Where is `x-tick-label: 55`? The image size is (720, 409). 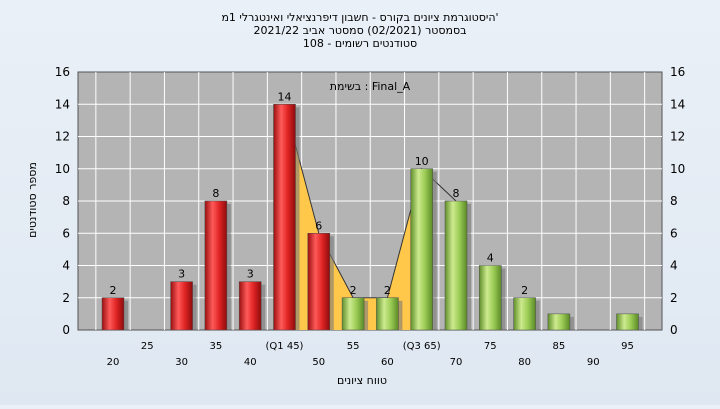 x-tick-label: 55 is located at coordinates (353, 346).